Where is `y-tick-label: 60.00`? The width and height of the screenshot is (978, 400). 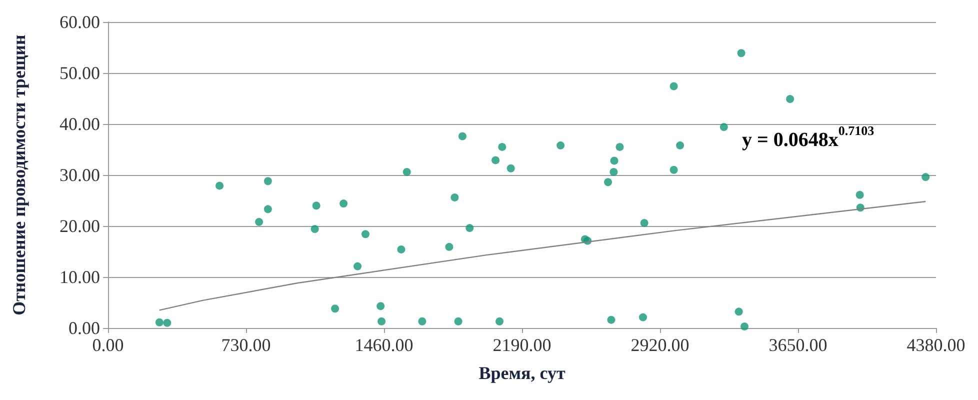 y-tick-label: 60.00 is located at coordinates (80, 22).